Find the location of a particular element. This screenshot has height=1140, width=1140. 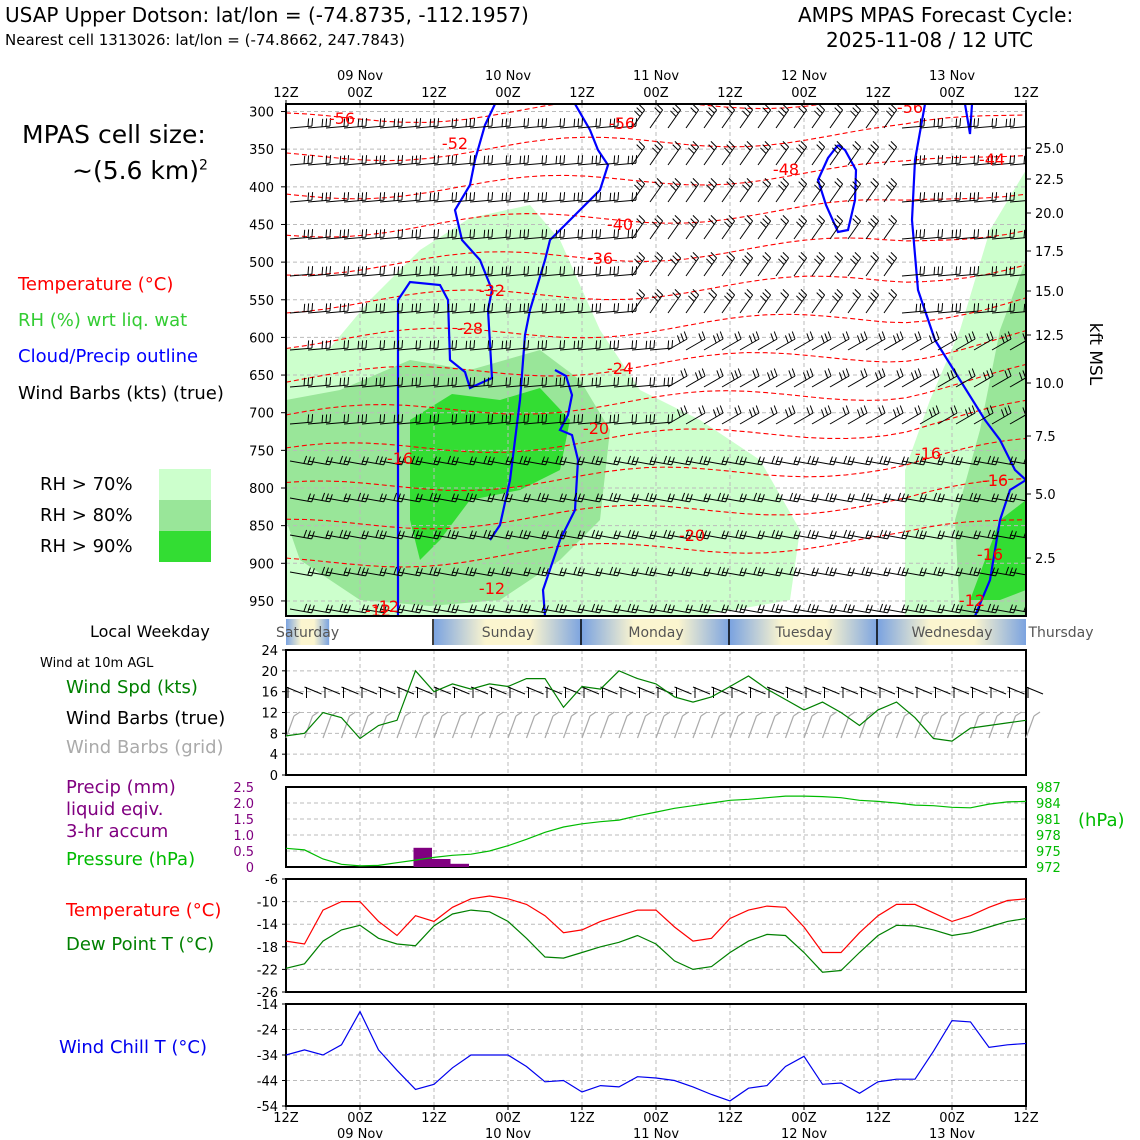

temperature-contour-label: -16 is located at coordinates (995, 480).